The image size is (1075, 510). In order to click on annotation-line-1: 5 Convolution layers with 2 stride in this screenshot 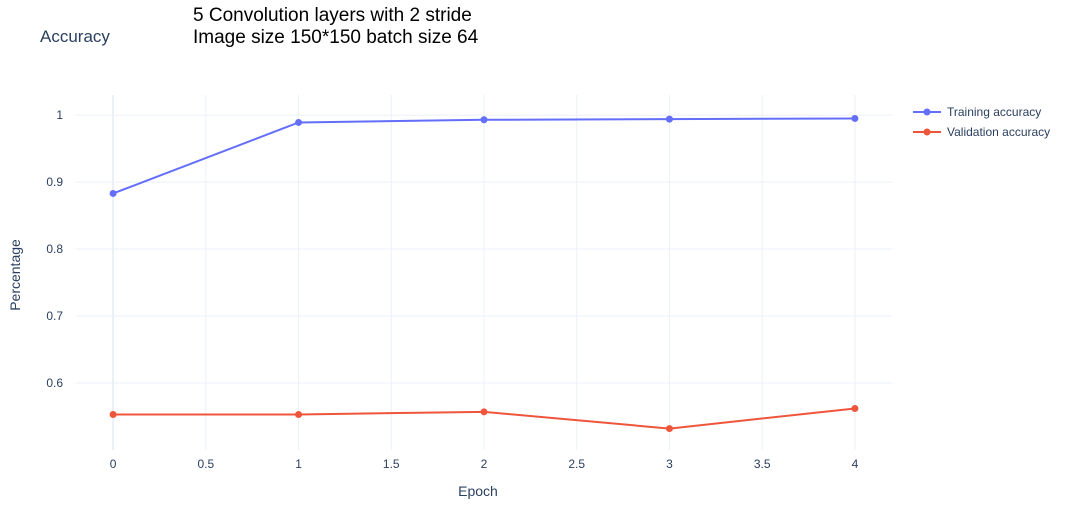, I will do `click(332, 15)`.